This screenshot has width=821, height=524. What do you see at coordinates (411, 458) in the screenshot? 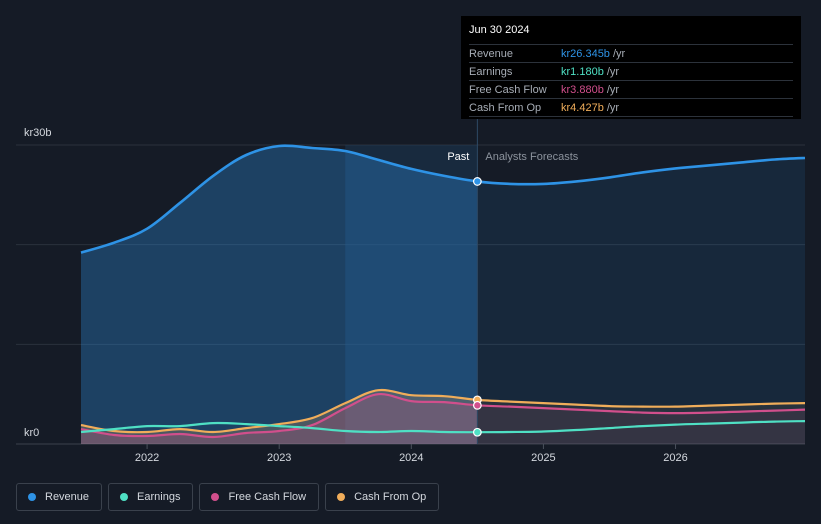
I see `x-tick-label: 2024` at bounding box center [411, 458].